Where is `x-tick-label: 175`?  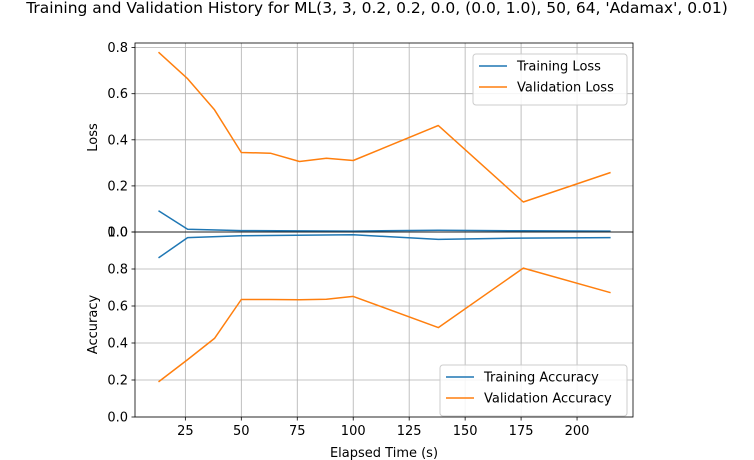 x-tick-label: 175 is located at coordinates (521, 431).